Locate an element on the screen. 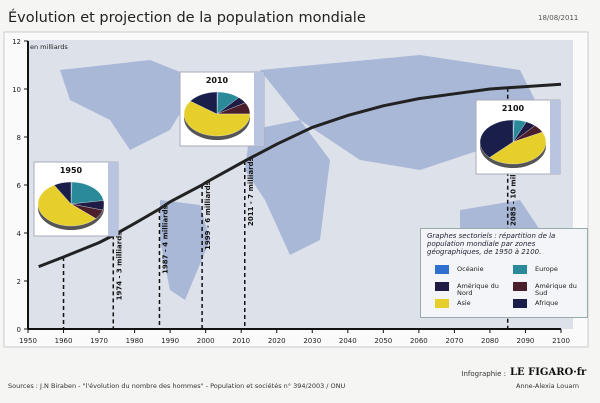 The image size is (600, 403). legend-label: Amérique du Sud is located at coordinates (556, 289).